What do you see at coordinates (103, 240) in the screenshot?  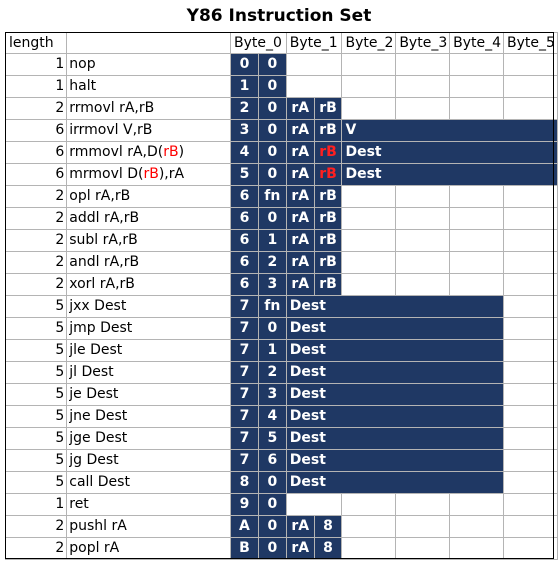 I see `instruction-text: subl rA,rB` at bounding box center [103, 240].